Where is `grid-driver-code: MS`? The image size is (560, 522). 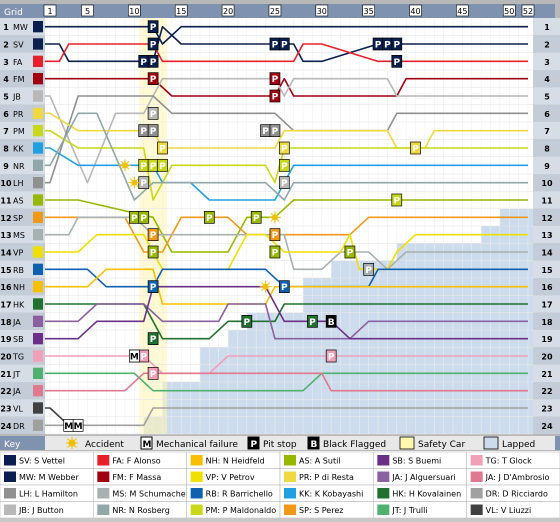
grid-driver-code: MS is located at coordinates (19, 235).